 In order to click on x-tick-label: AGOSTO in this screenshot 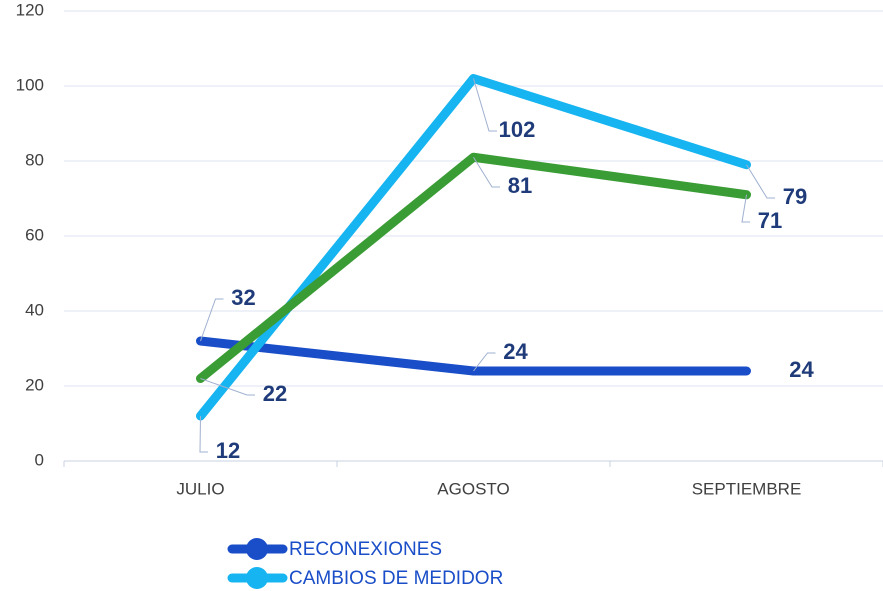, I will do `click(473, 488)`.